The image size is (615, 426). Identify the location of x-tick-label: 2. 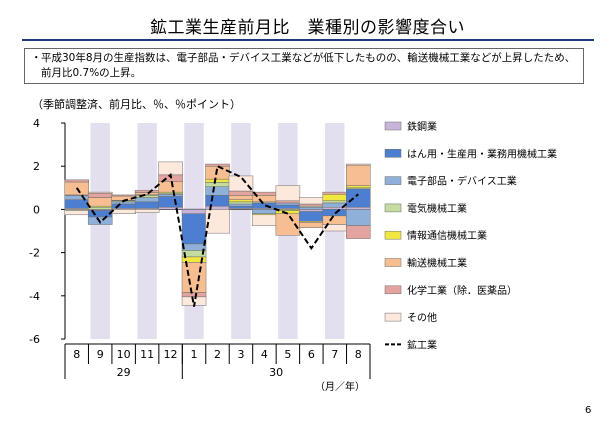
(217, 354).